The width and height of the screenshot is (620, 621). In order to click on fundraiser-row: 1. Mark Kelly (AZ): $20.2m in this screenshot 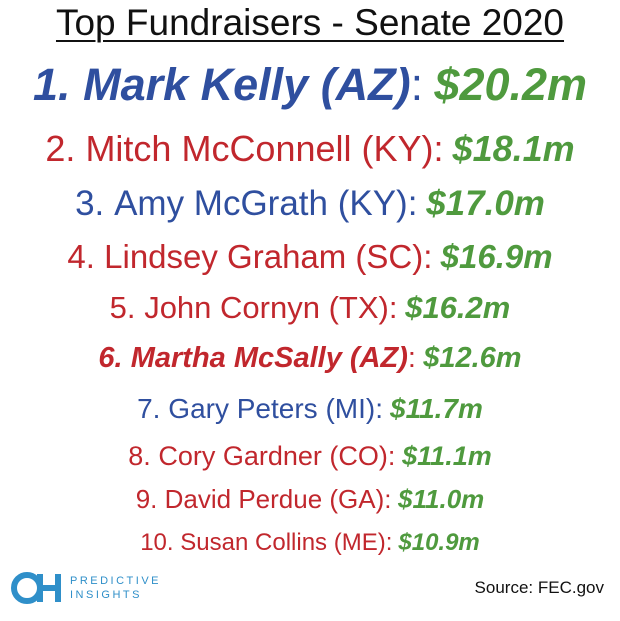, I will do `click(310, 84)`.